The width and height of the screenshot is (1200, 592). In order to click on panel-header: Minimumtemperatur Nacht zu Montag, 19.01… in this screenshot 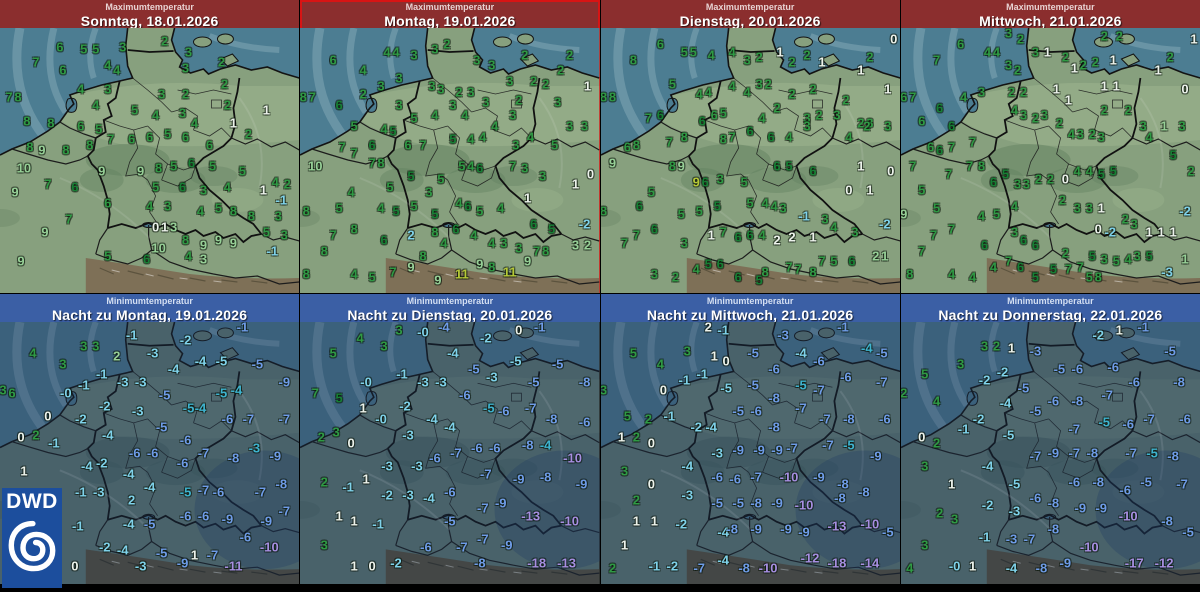, I will do `click(150, 308)`.